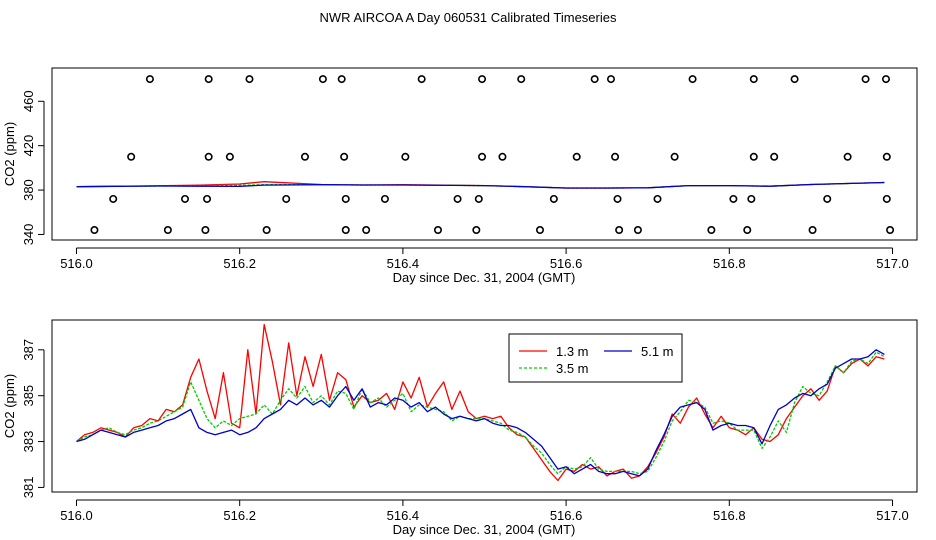 The width and height of the screenshot is (936, 540). What do you see at coordinates (28, 190) in the screenshot?
I see `y-tick-label: 380` at bounding box center [28, 190].